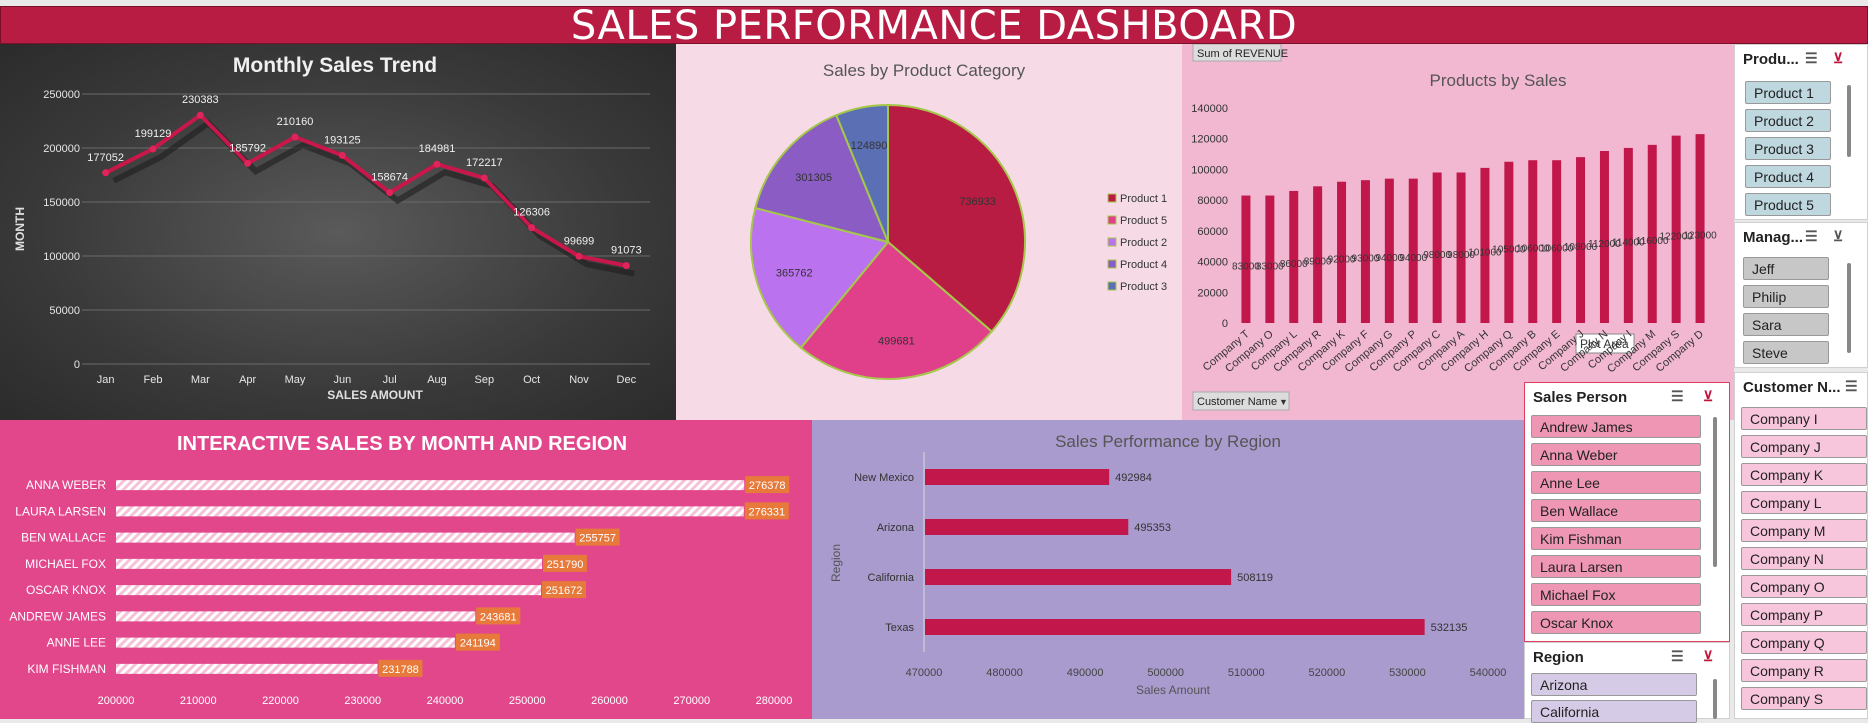  I want to click on slicer-item: Andrew James, so click(1616, 426).